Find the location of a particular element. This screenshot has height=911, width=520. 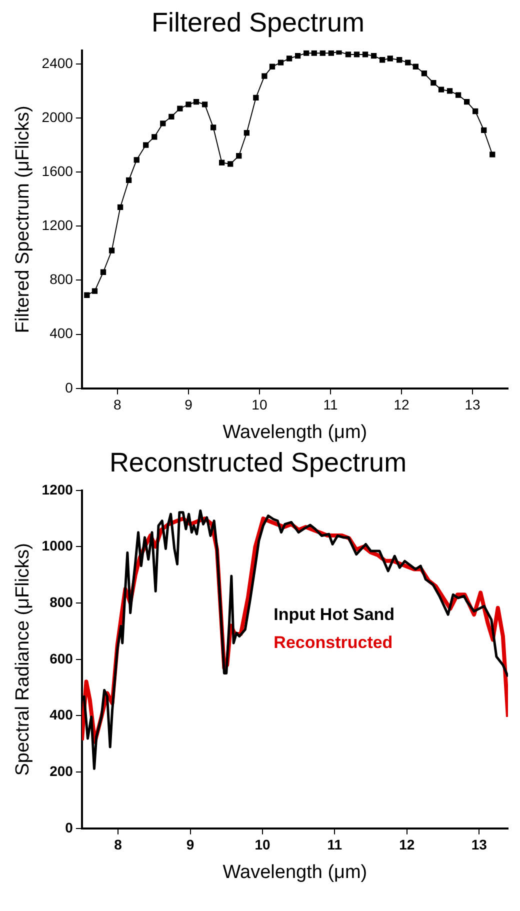

y-tick-label: 1600 is located at coordinates (58, 170).